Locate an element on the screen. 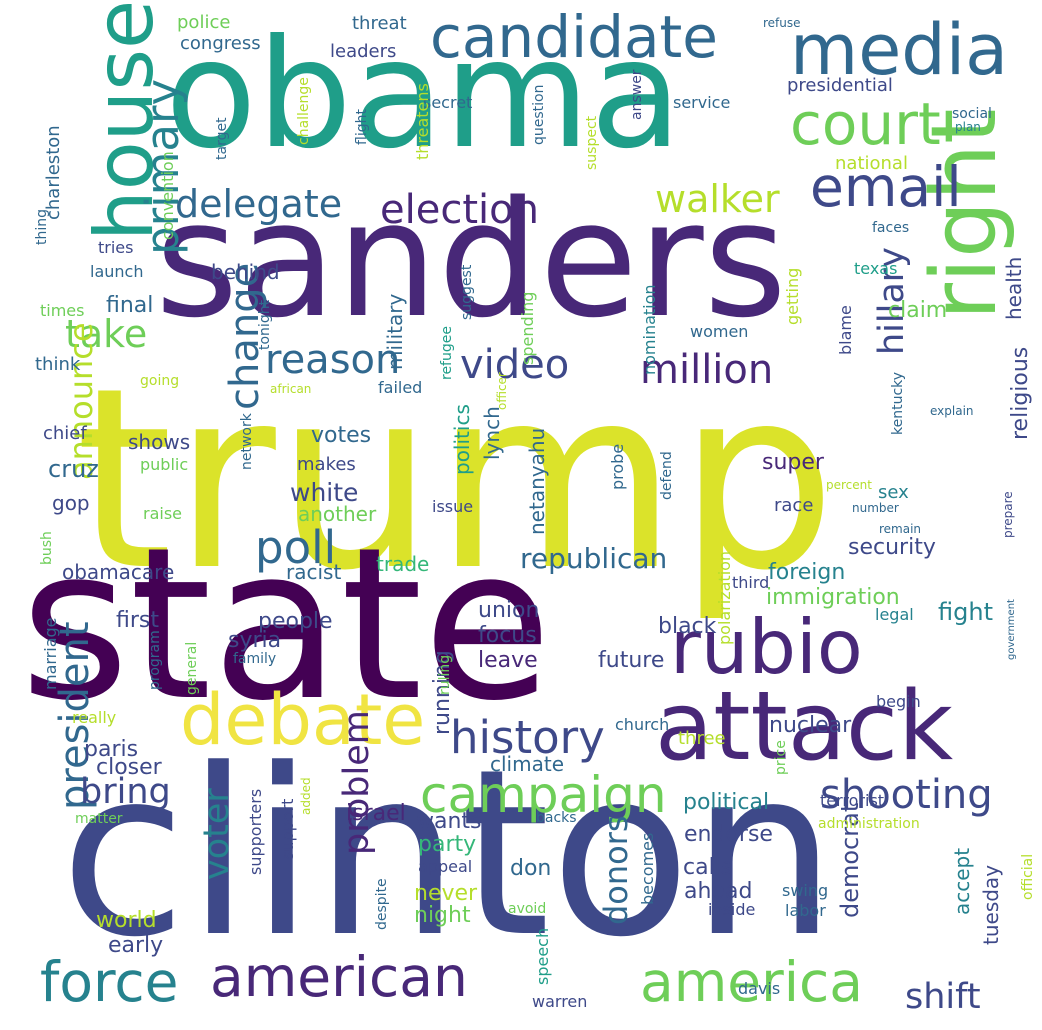 This screenshot has height=1030, width=1042. word-election: election is located at coordinates (459, 210).